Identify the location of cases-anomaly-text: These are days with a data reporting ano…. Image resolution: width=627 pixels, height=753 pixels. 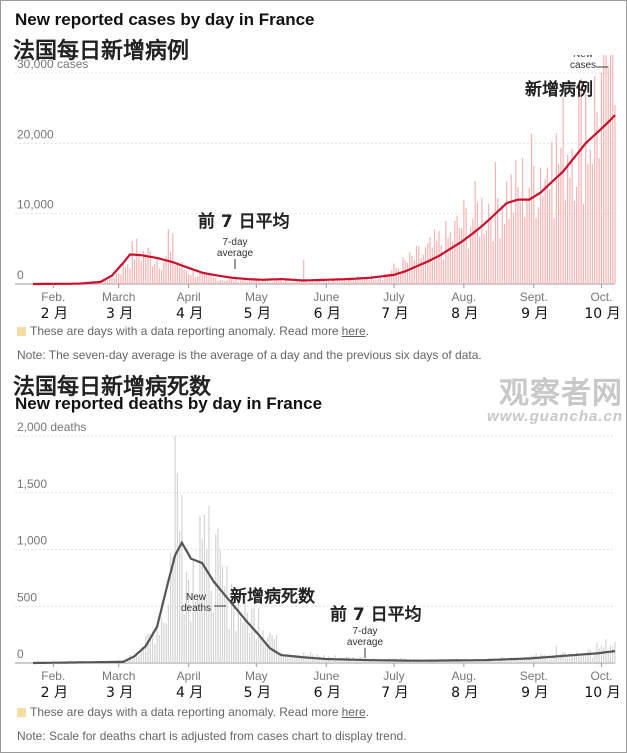
(184, 331).